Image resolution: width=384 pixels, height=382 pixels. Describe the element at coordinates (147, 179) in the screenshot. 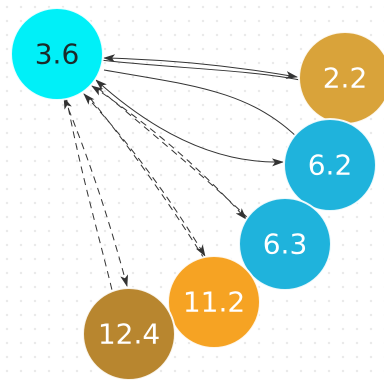

I see `edge-n36-n112-return` at that location.